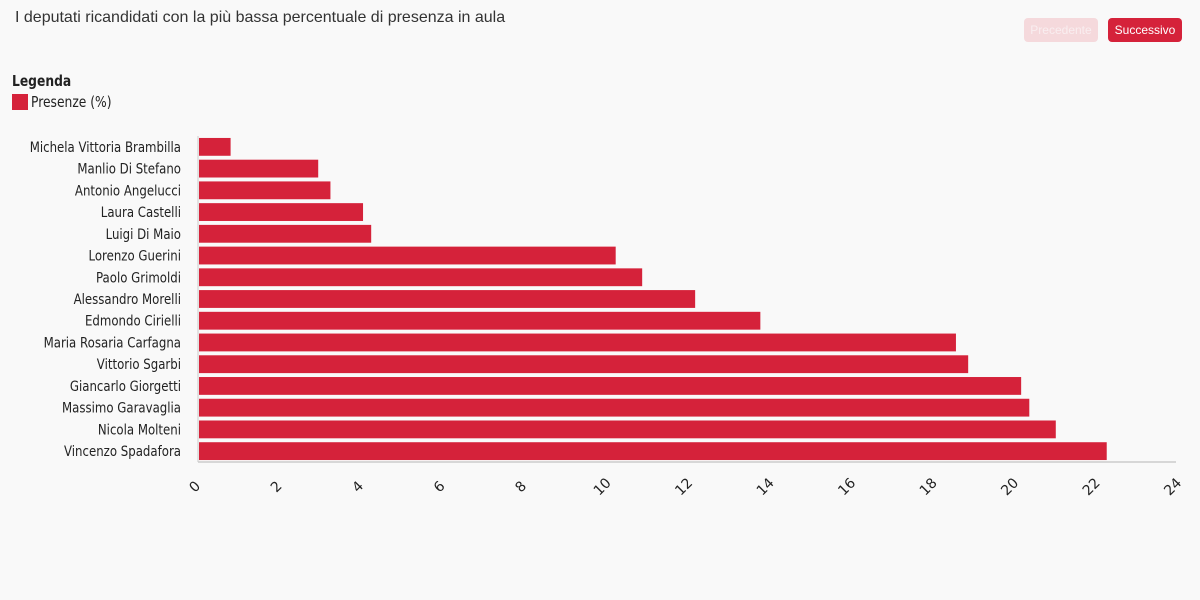 This screenshot has height=600, width=1200. Describe the element at coordinates (603, 487) in the screenshot. I see `x-tick-label: 10` at that location.